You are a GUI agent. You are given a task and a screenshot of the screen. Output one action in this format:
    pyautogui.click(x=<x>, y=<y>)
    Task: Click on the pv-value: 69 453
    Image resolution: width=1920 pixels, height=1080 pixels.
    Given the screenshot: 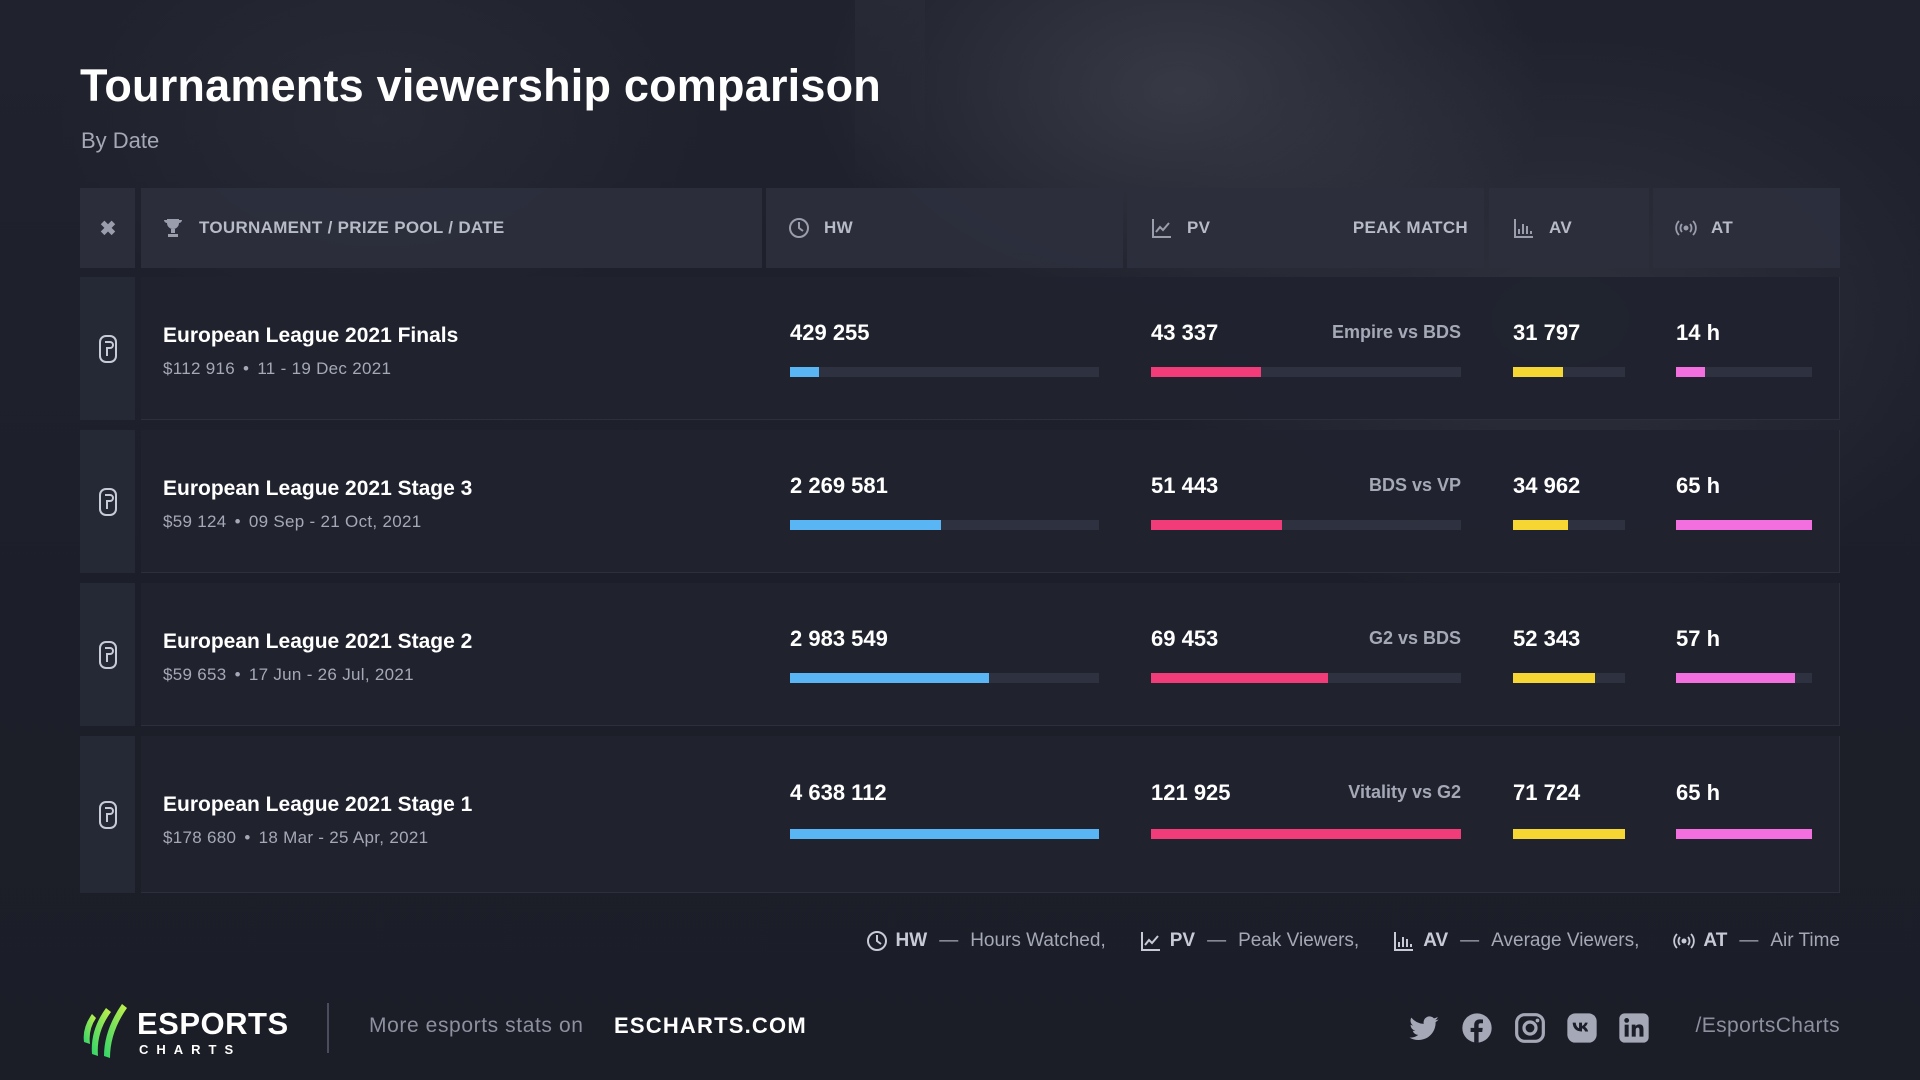 What is the action you would take?
    pyautogui.click(x=1185, y=638)
    